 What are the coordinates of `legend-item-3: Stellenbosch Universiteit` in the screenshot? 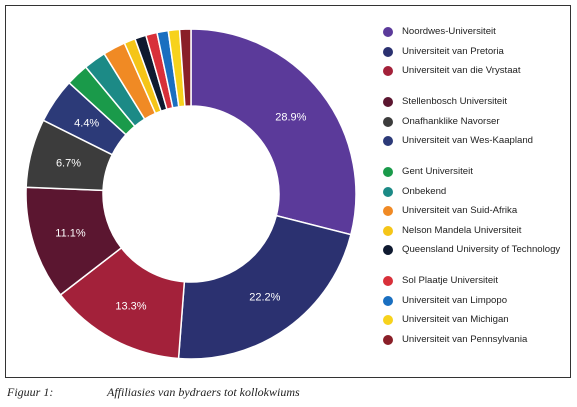 It's located at (478, 106).